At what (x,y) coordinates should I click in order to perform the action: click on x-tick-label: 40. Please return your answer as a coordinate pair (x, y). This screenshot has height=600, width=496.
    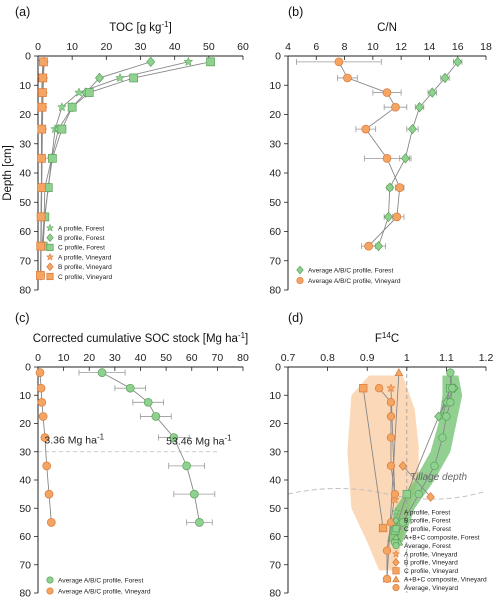
    Looking at the image, I should click on (175, 47).